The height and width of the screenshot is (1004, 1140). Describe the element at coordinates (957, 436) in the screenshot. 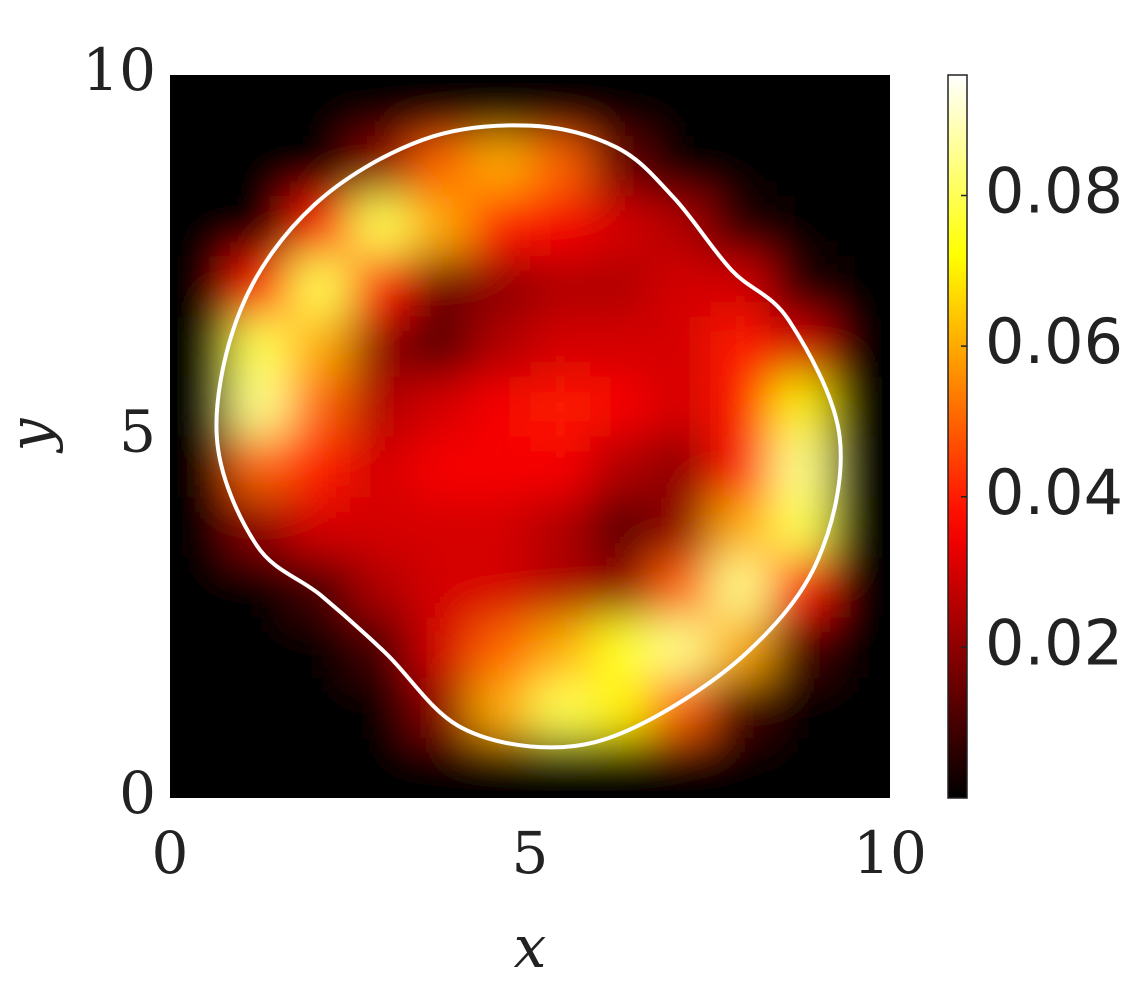

I see `colorbar` at that location.